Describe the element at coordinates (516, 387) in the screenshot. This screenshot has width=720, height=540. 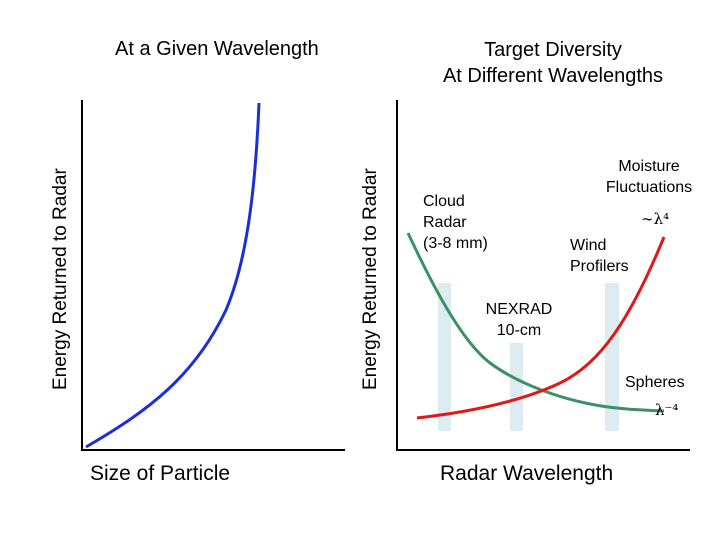
I see `band-nexrad` at that location.